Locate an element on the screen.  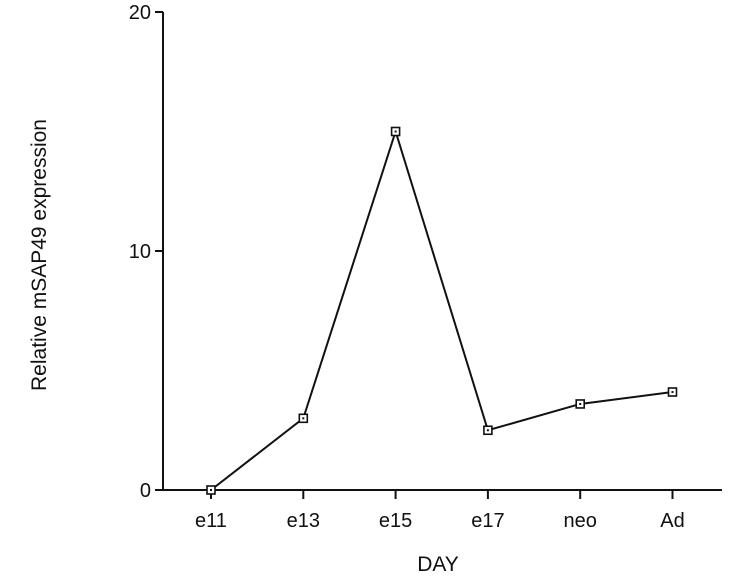
x-tick-label-e15: e15 is located at coordinates (395, 521).